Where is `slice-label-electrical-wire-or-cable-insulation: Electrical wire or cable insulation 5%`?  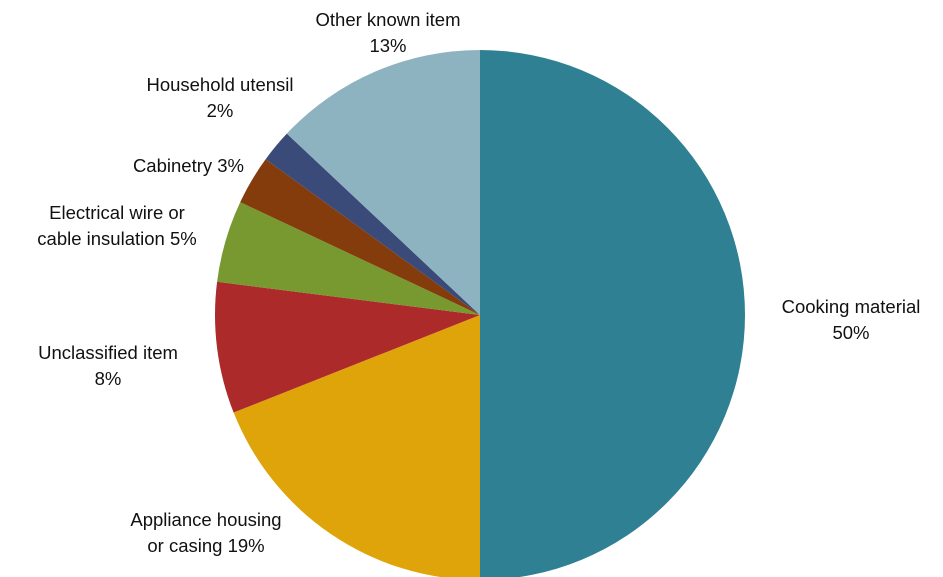
slice-label-electrical-wire-or-cable-insulation: Electrical wire or cable insulation 5% is located at coordinates (116, 225).